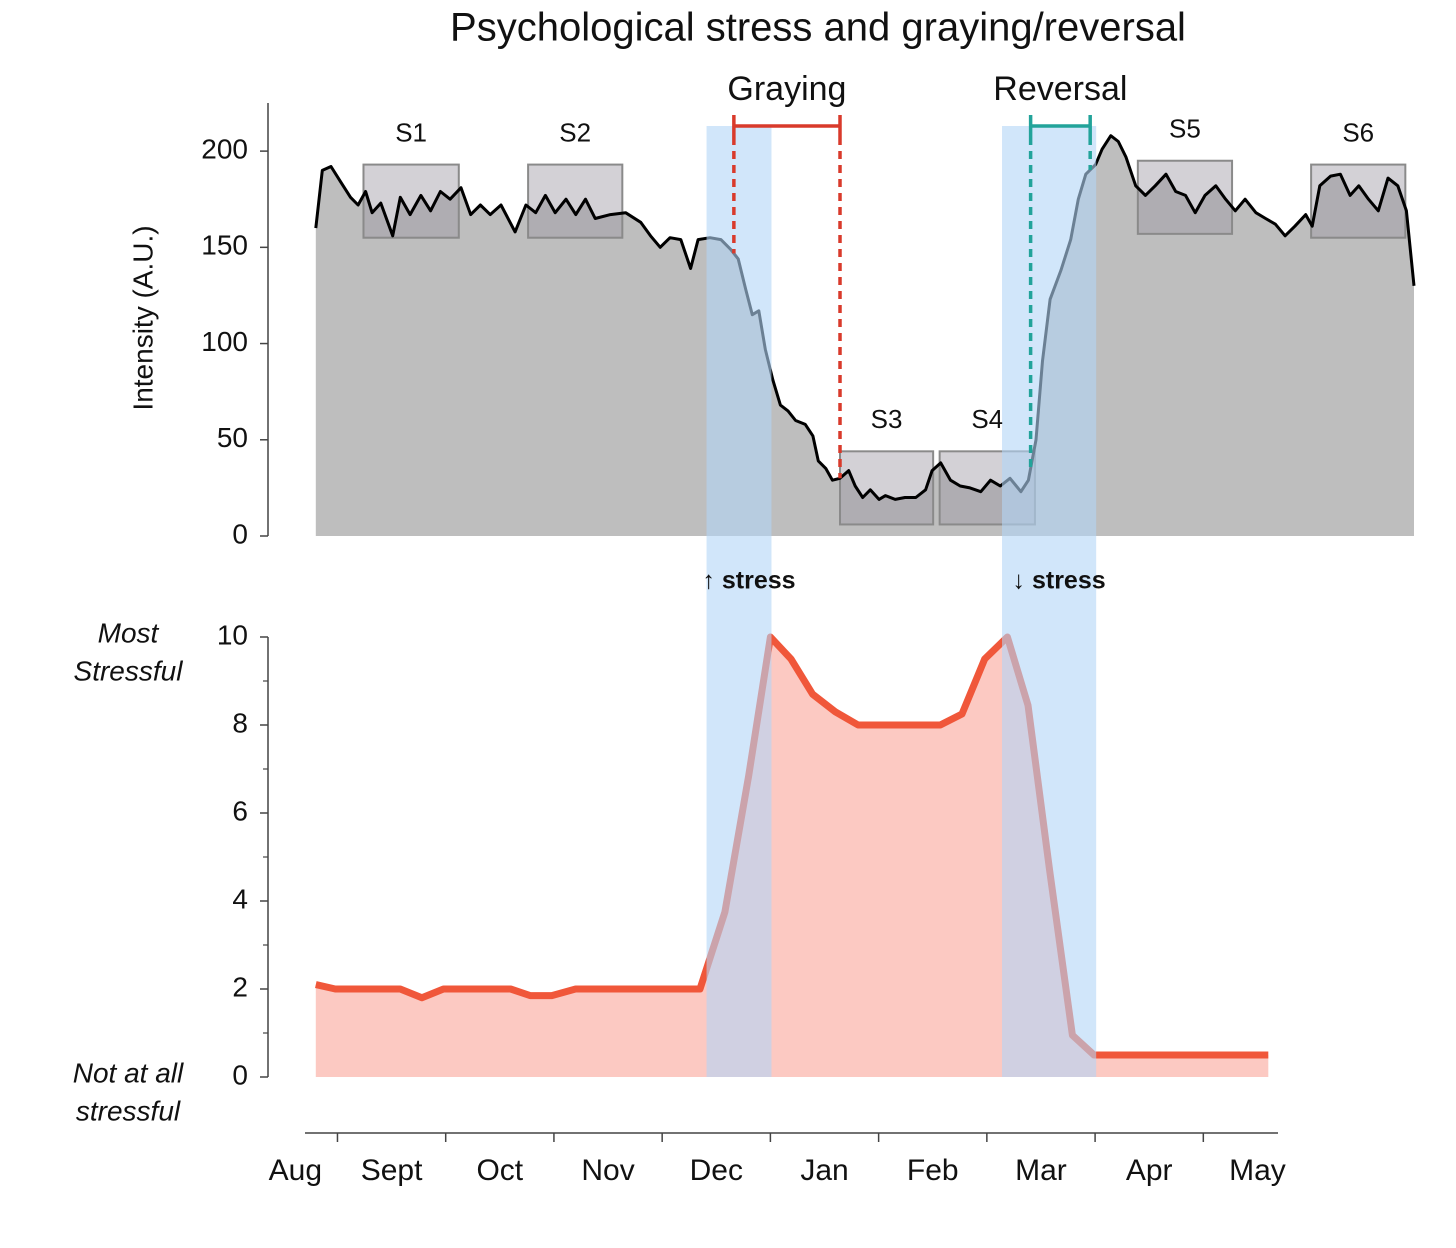  I want to click on x-tick-label: Oct, so click(499, 1170).